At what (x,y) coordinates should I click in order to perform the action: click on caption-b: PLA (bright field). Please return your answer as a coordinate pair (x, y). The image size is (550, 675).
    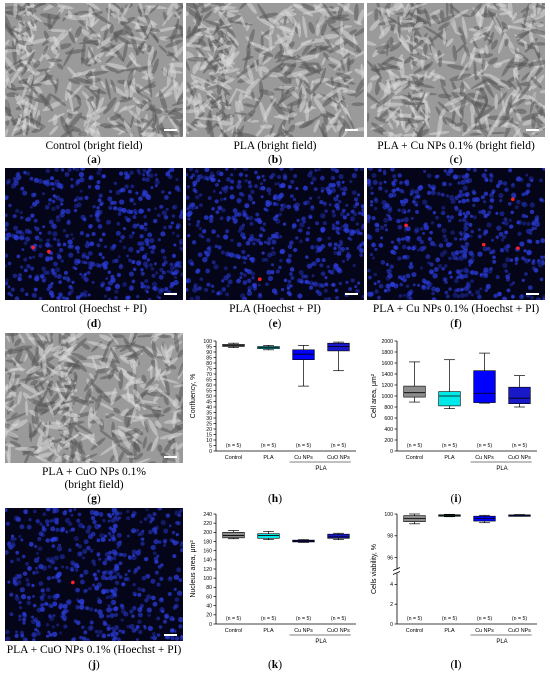
    Looking at the image, I should click on (275, 146).